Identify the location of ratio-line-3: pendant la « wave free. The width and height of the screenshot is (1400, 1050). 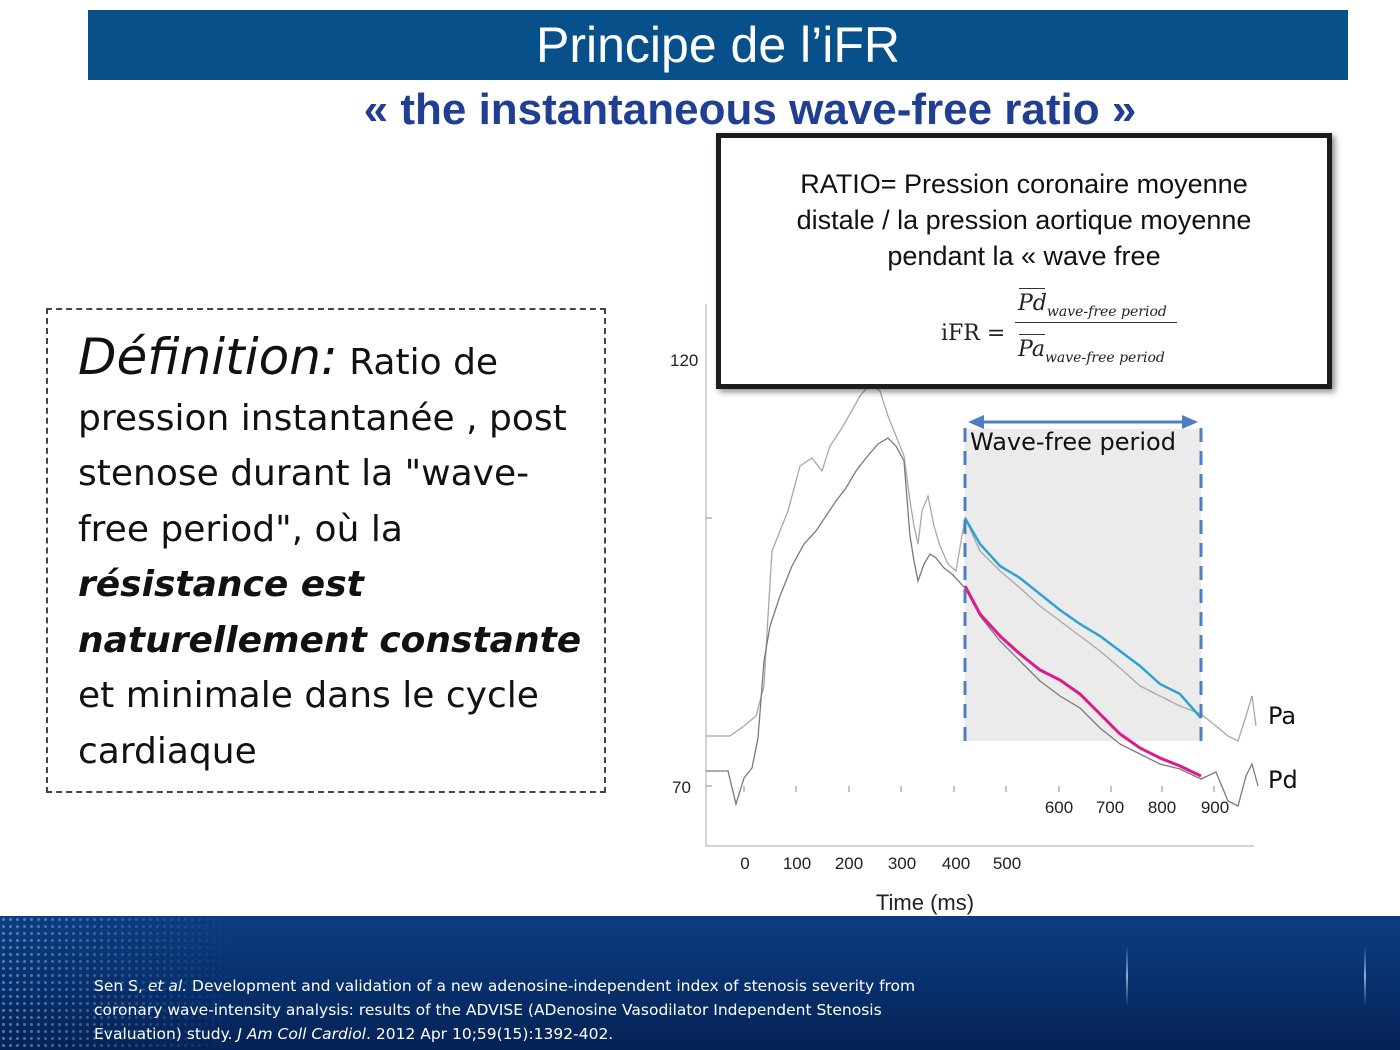
(1024, 256).